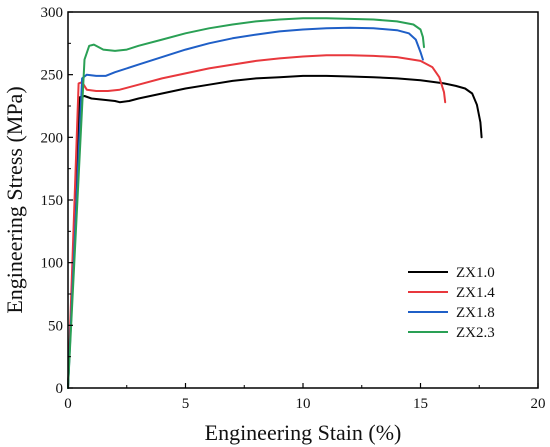  Describe the element at coordinates (52, 201) in the screenshot. I see `y-tick-label: 150` at that location.